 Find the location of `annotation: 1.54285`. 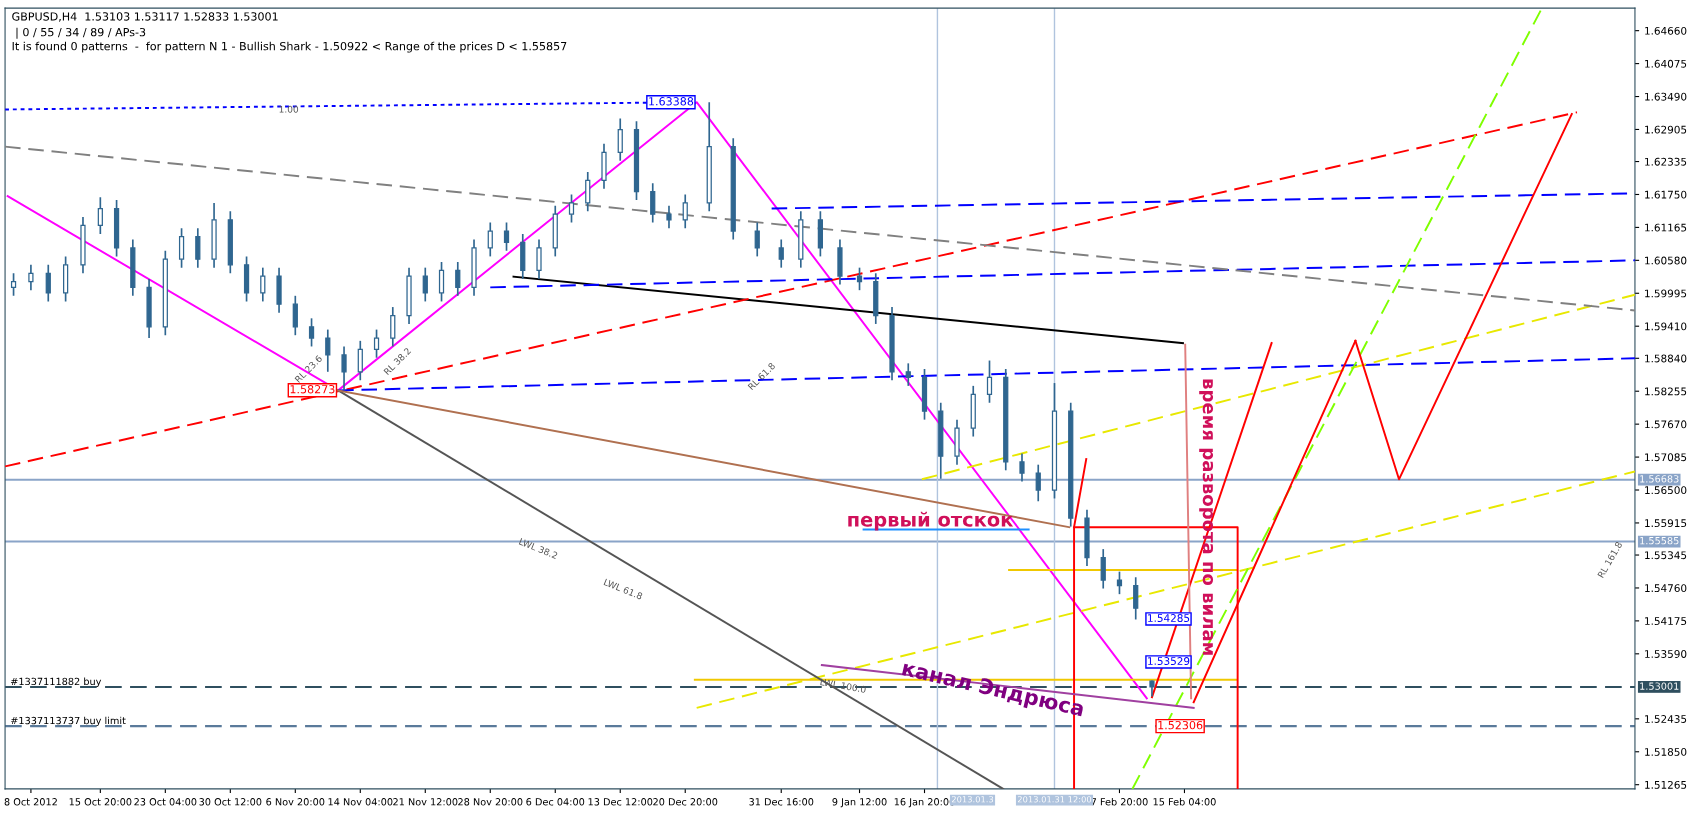

annotation: 1.54285 is located at coordinates (1169, 618).